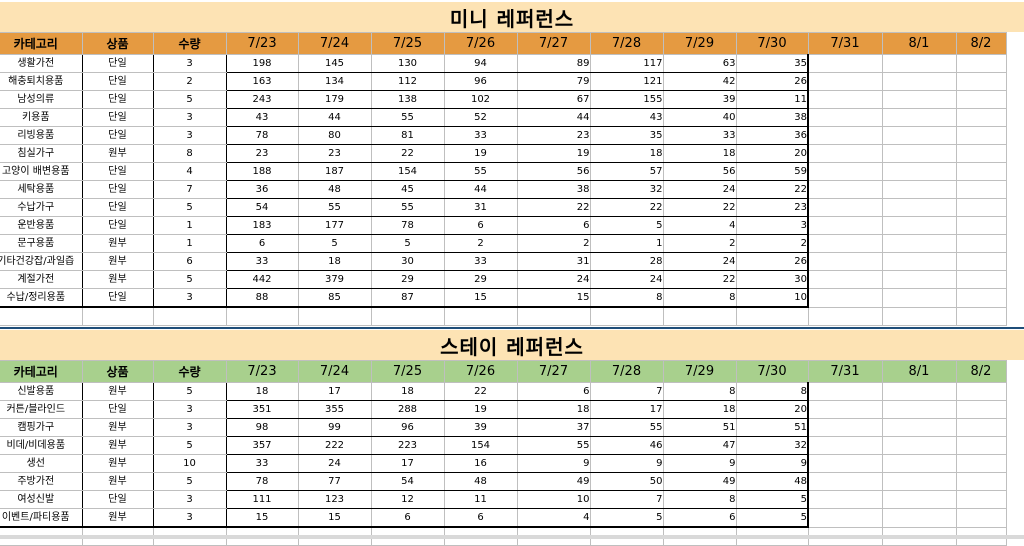 Image resolution: width=1024 pixels, height=546 pixels. Describe the element at coordinates (626, 189) in the screenshot. I see `value-cell: 32` at that location.